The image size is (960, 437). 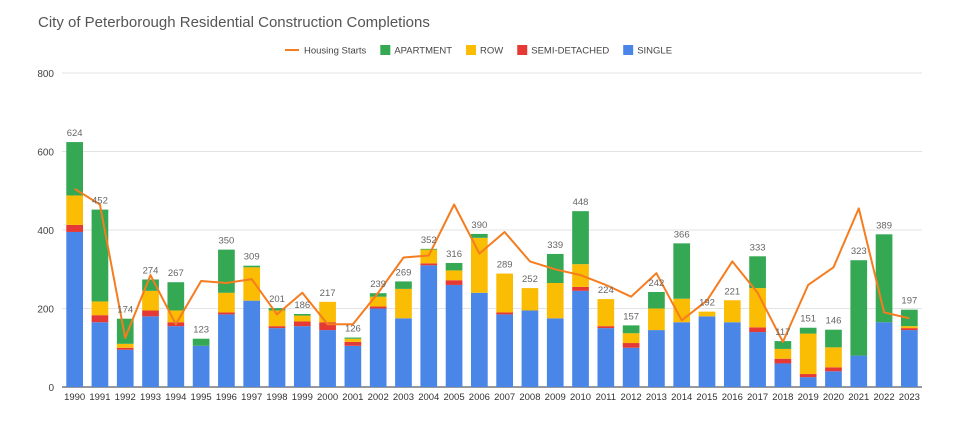 I want to click on total-label: 274, so click(x=151, y=270).